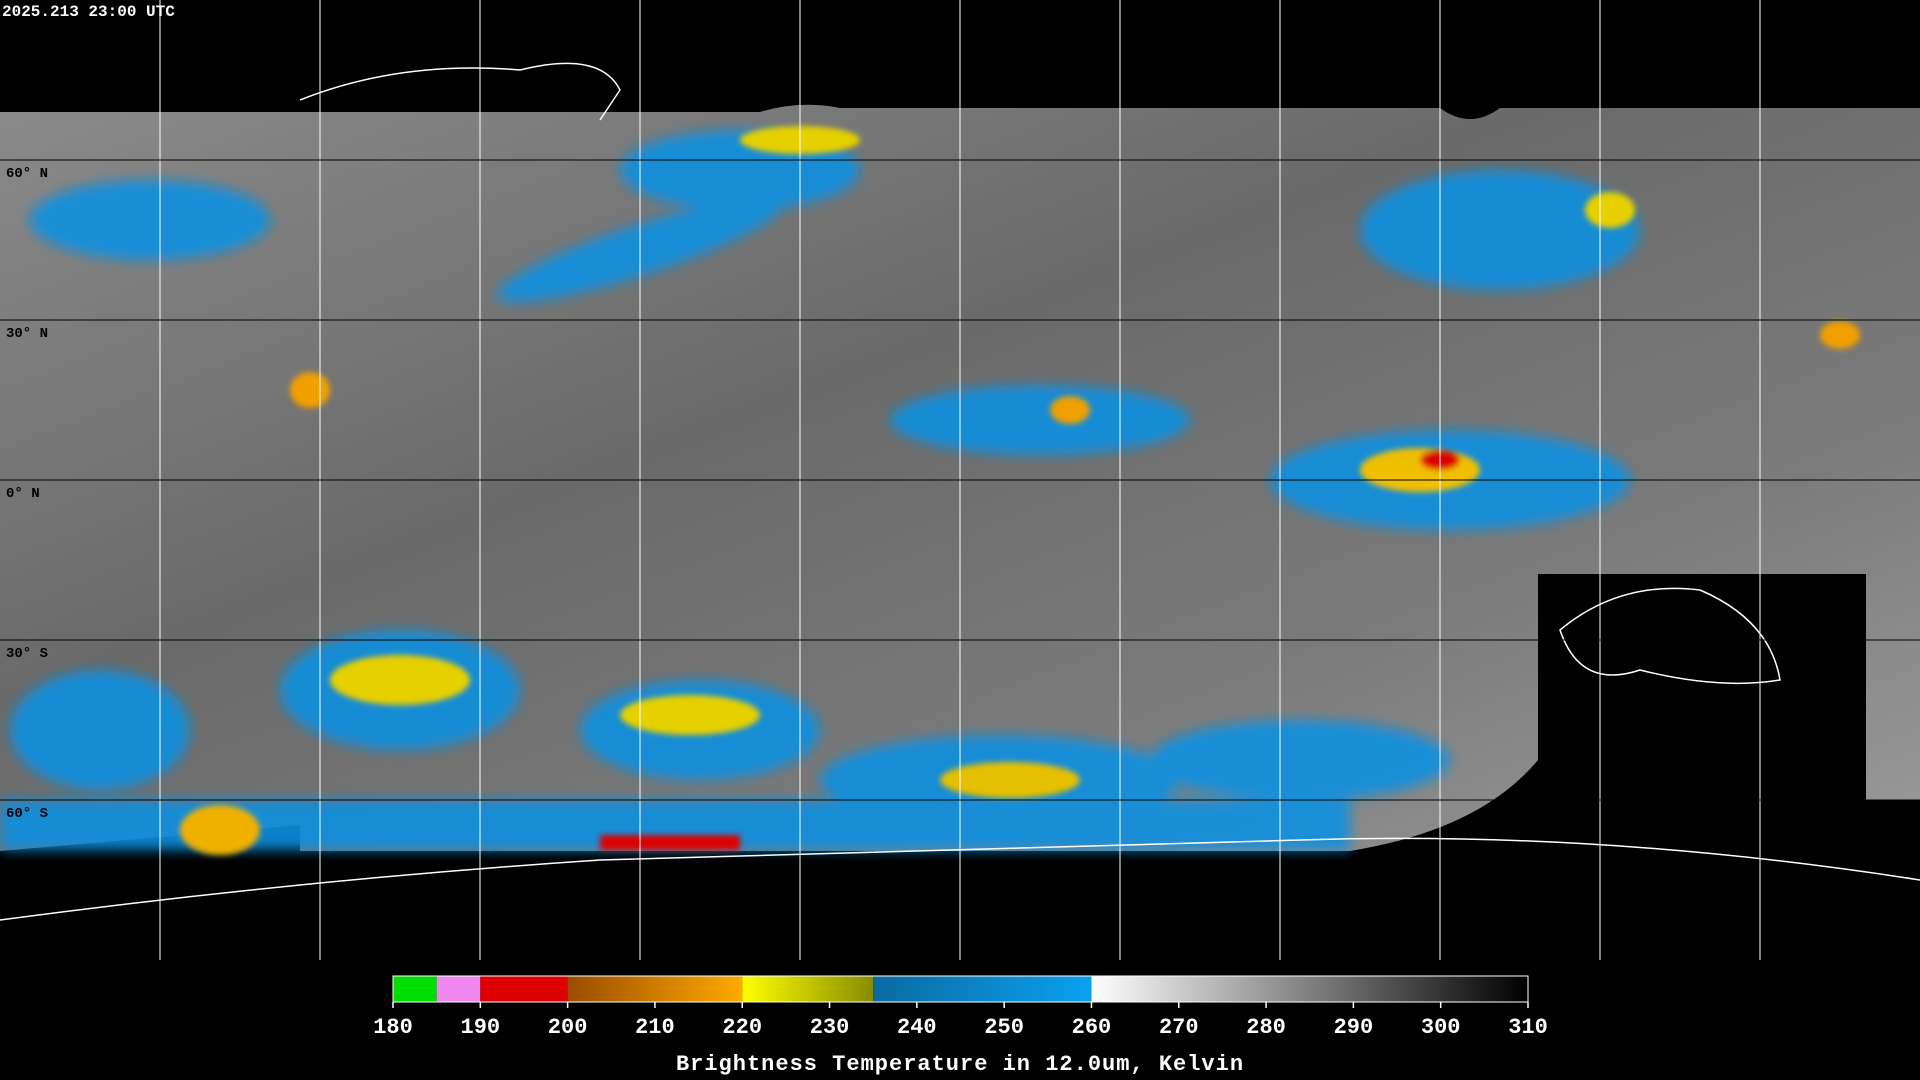 The width and height of the screenshot is (1920, 1080). Describe the element at coordinates (23, 494) in the screenshot. I see `latitude-label: 0° N` at that location.